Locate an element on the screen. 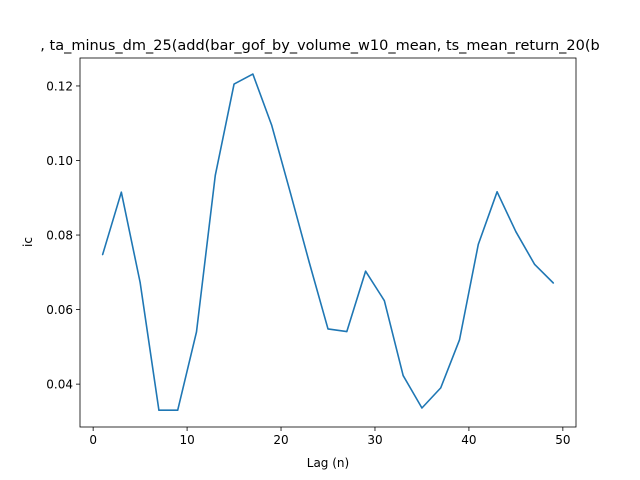 This screenshot has height=480, width=640. y-axis-label: ic is located at coordinates (28, 242).